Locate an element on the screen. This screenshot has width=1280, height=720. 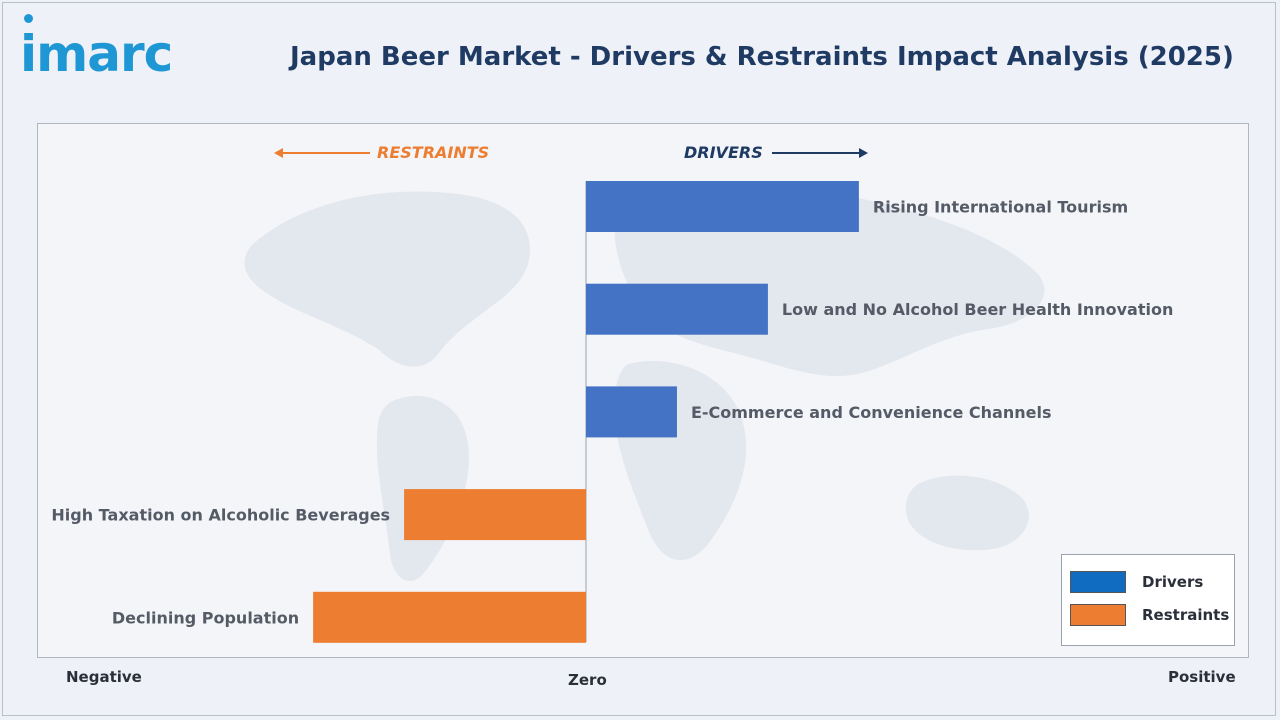
logo-dot is located at coordinates (28, 18).